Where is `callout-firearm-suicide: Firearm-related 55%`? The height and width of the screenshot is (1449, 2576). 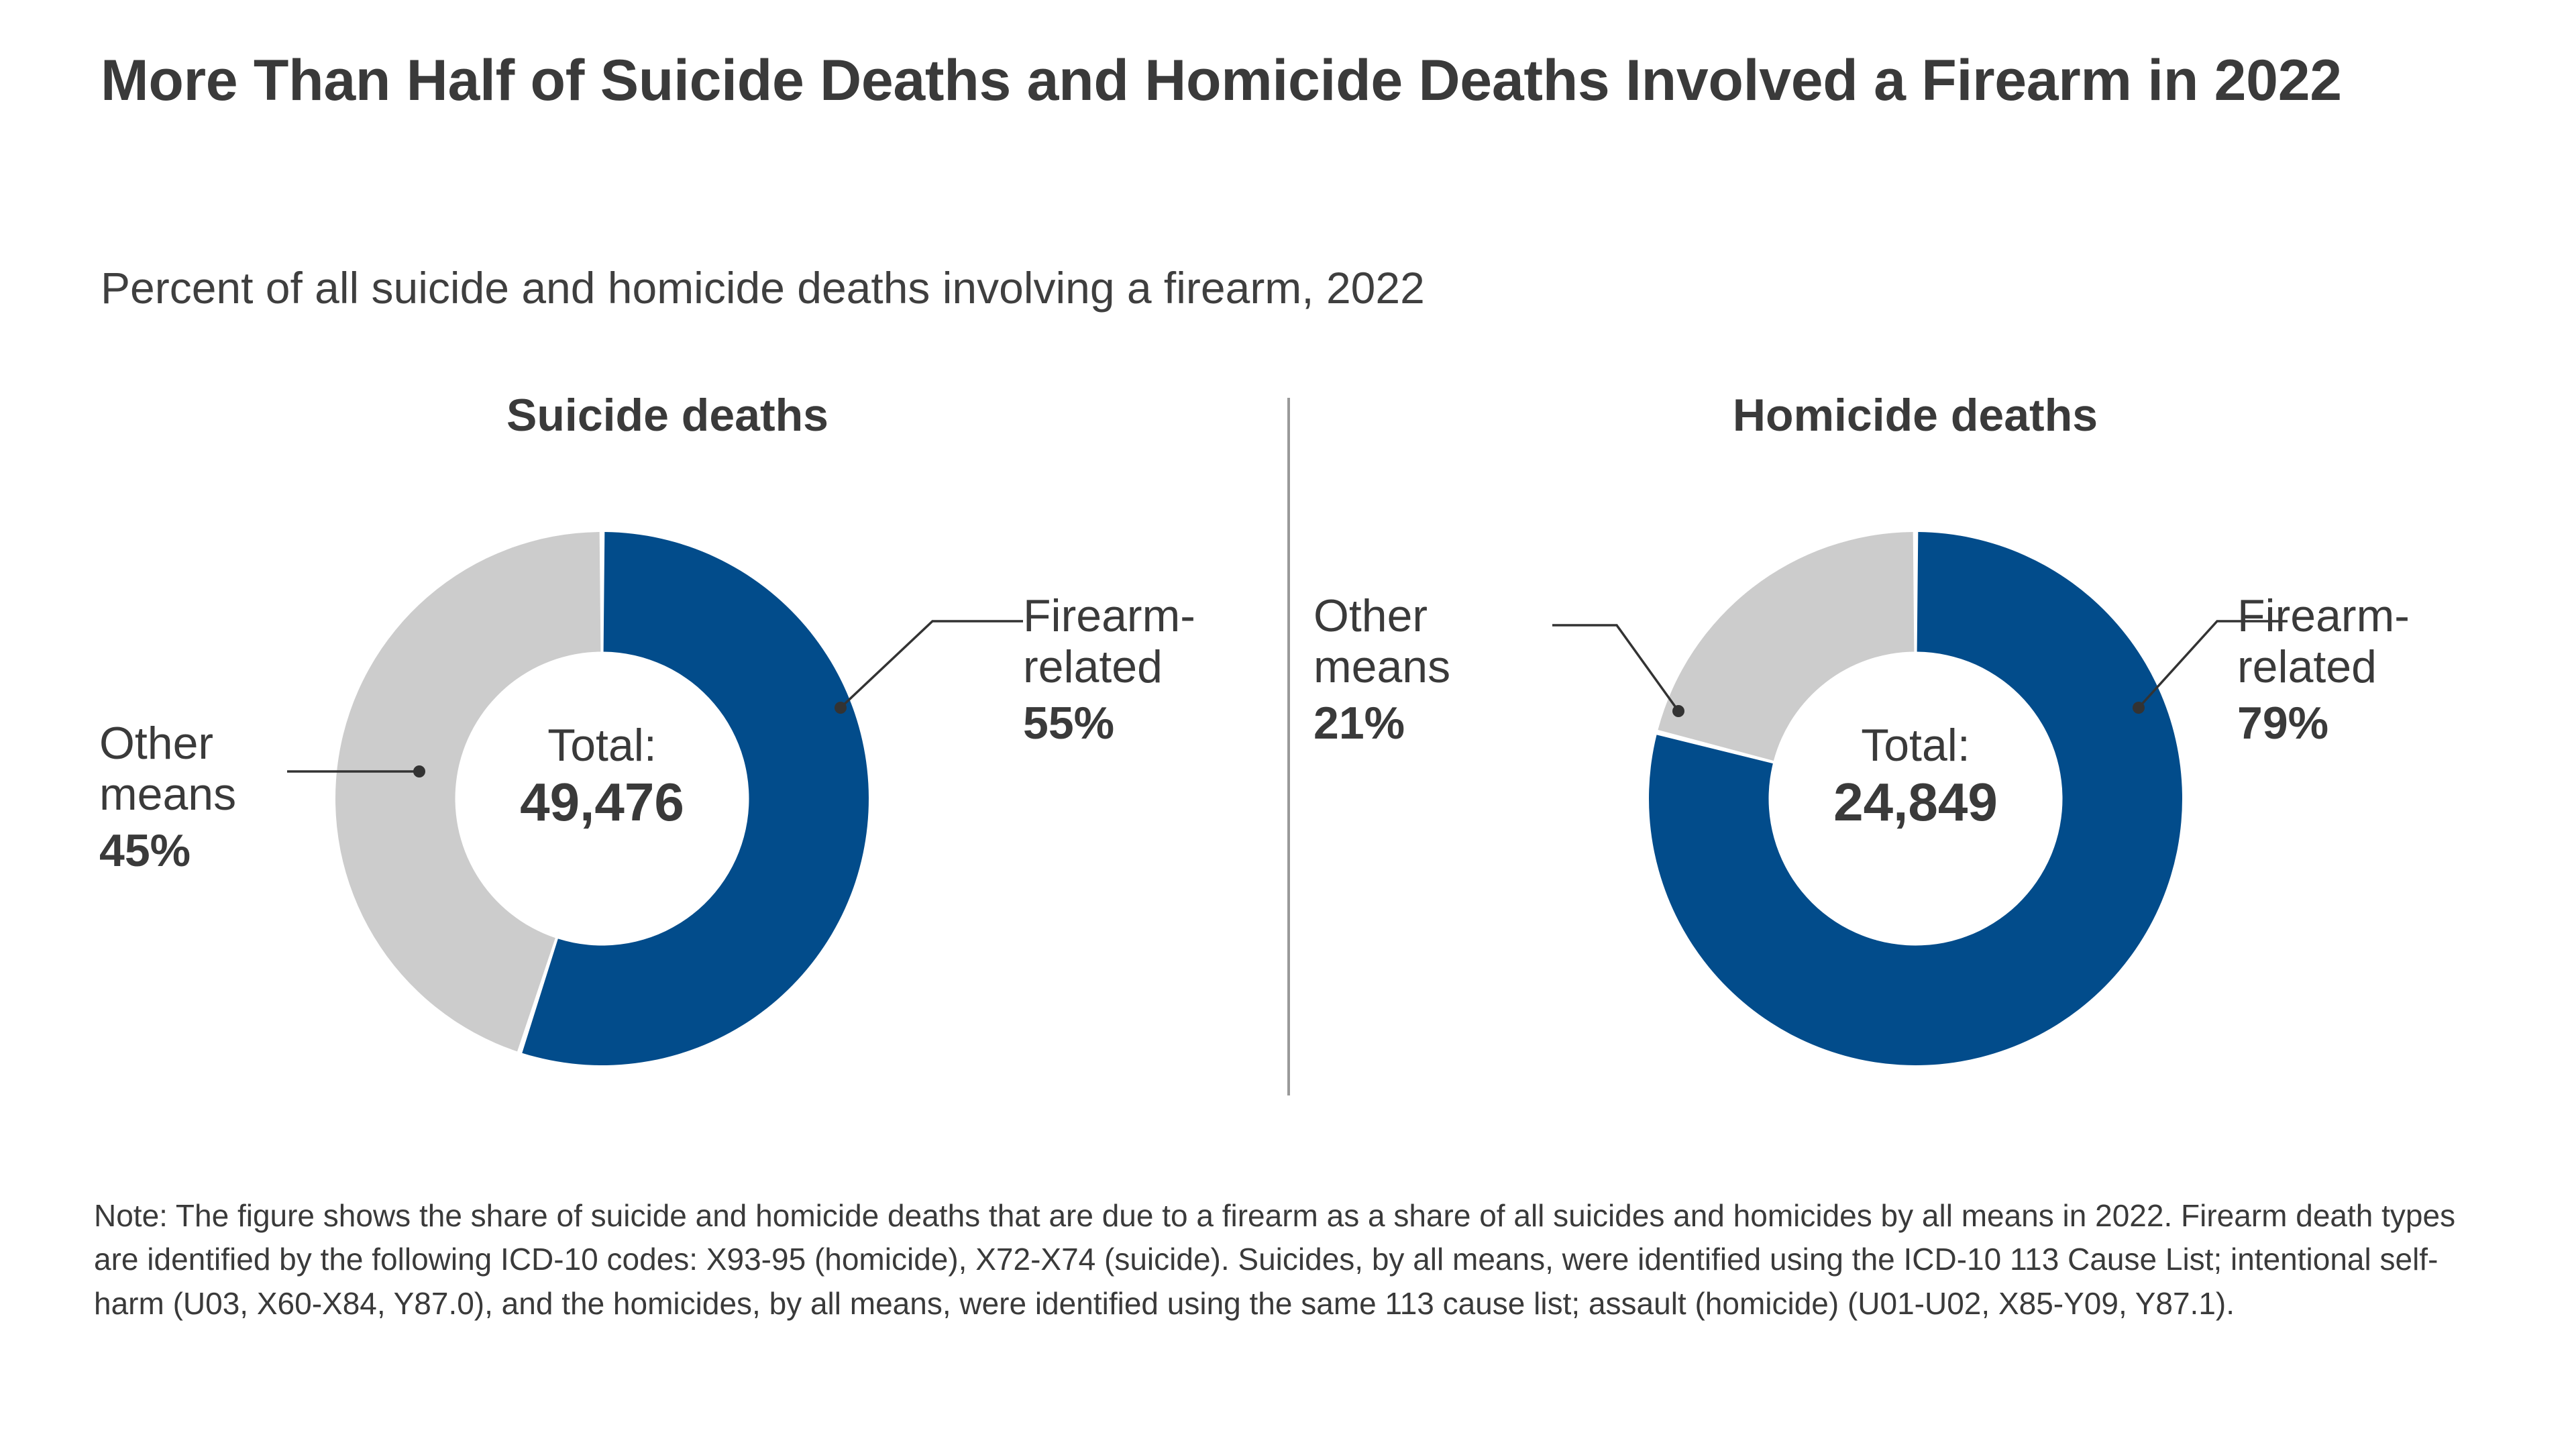 callout-firearm-suicide: Firearm-related 55% is located at coordinates (1164, 669).